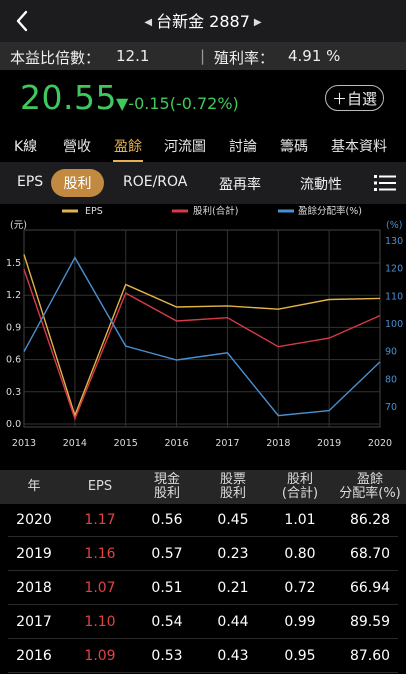 This screenshot has width=406, height=674. I want to click on header-payout-ratio-line1: 盈餘, so click(369, 479).